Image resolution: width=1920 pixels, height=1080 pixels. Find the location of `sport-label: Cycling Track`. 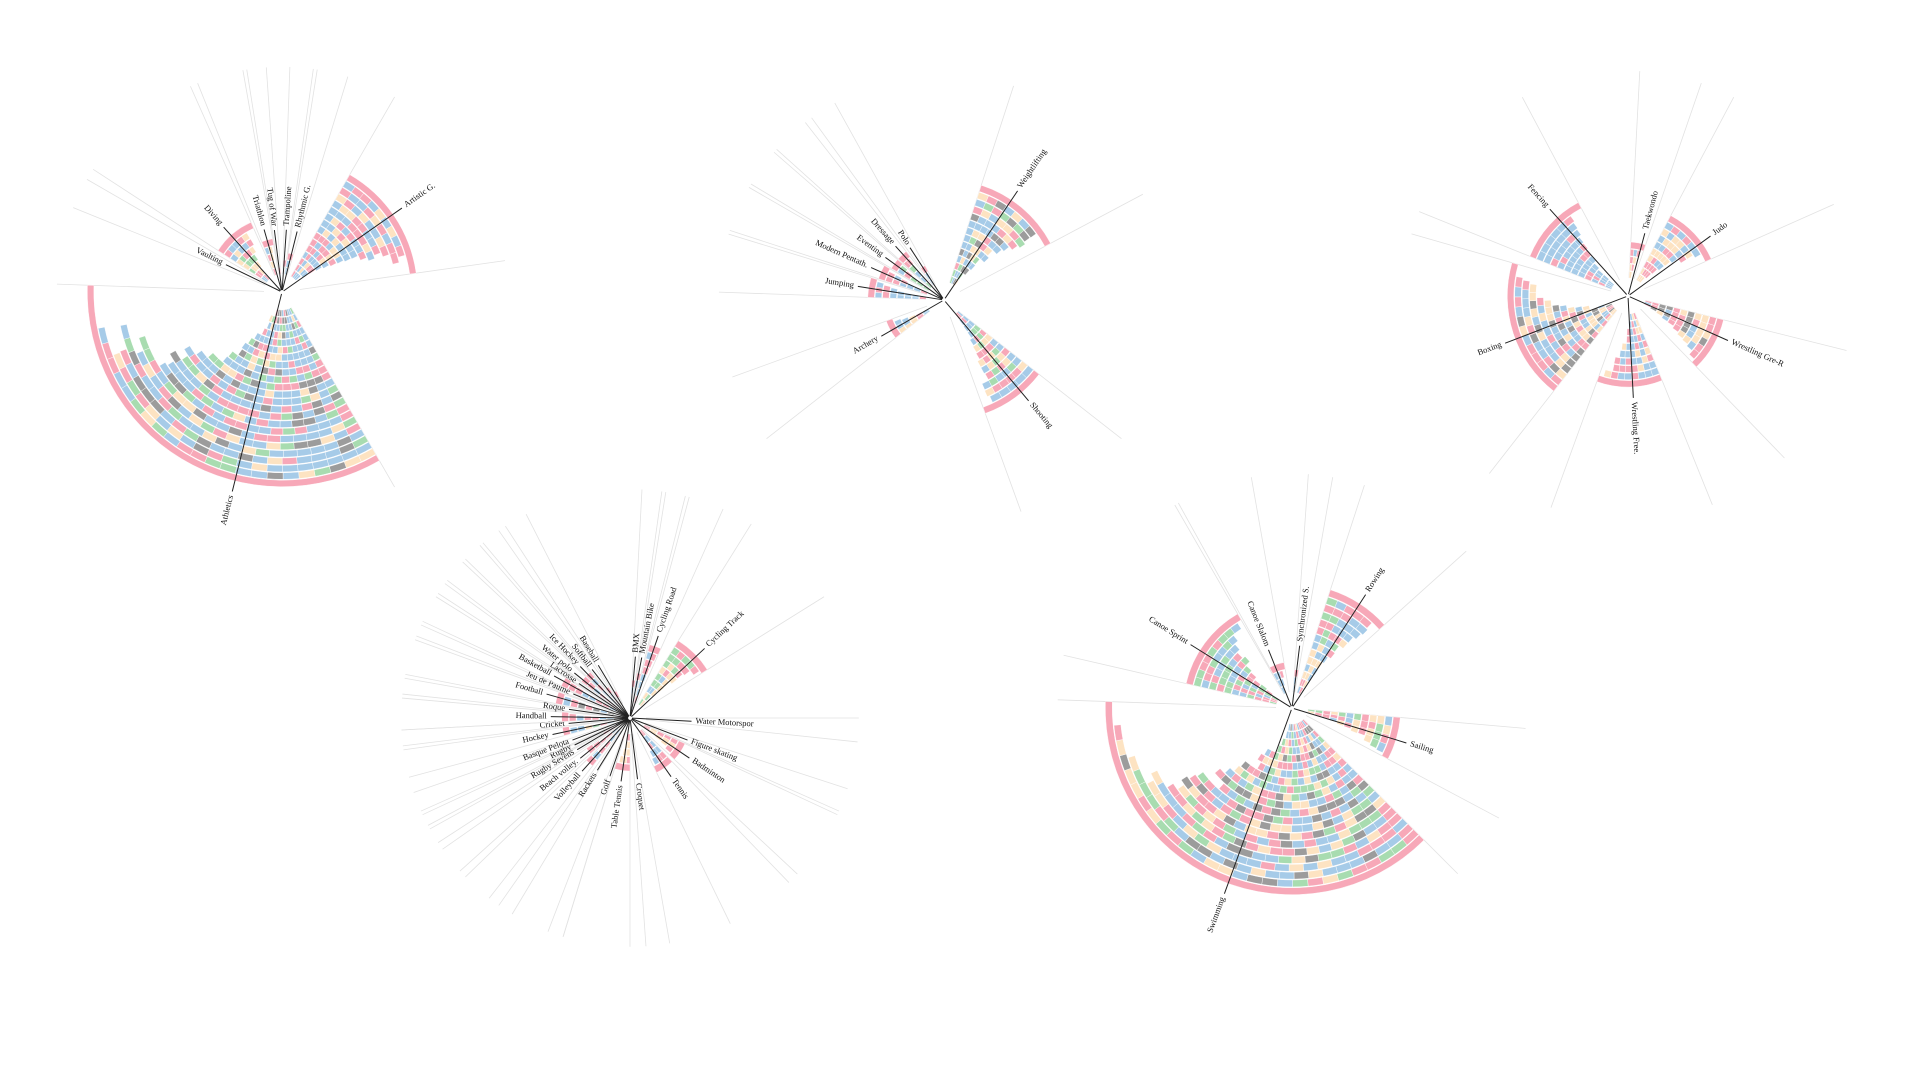

sport-label: Cycling Track is located at coordinates (724, 628).